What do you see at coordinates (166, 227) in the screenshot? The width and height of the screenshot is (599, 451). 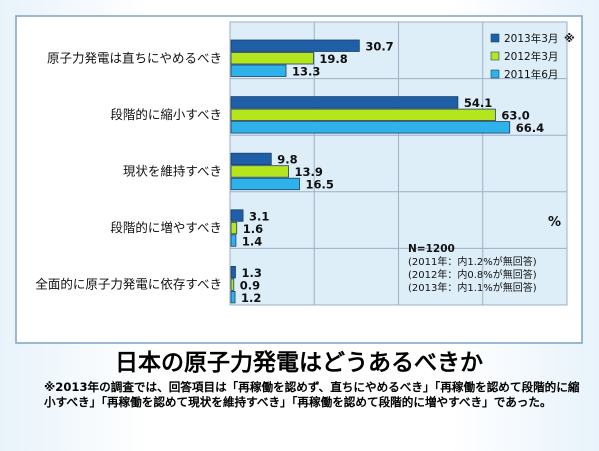 I see `category-label: 段階的に増やすべき` at bounding box center [166, 227].